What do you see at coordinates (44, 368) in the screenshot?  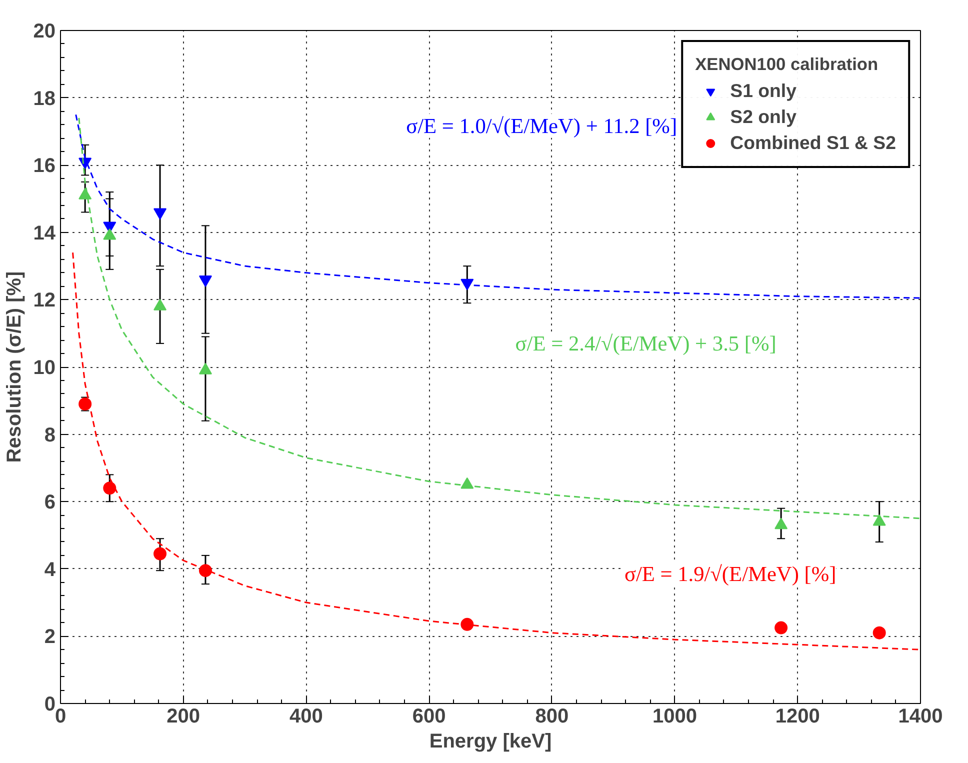 I see `y-tick-label: 10` at bounding box center [44, 368].